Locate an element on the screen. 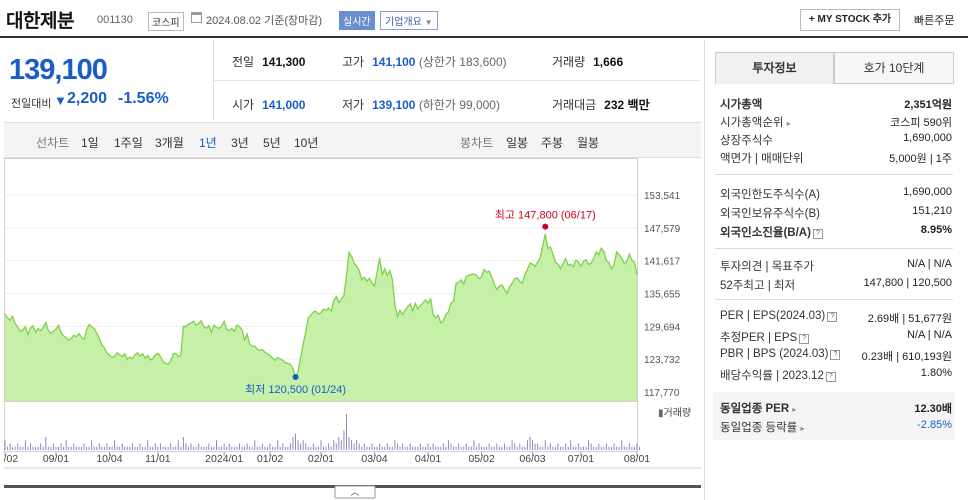 This screenshot has height=500, width=968. tab-daily: 일봉 is located at coordinates (517, 143).